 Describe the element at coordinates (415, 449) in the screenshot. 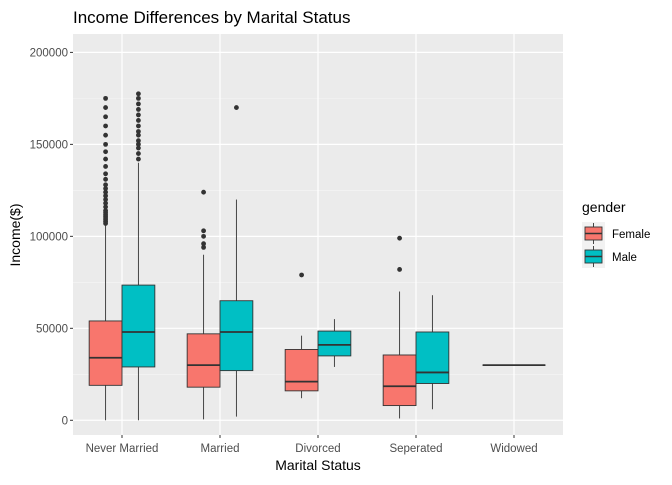

I see `x-tick-label: Seperated` at that location.